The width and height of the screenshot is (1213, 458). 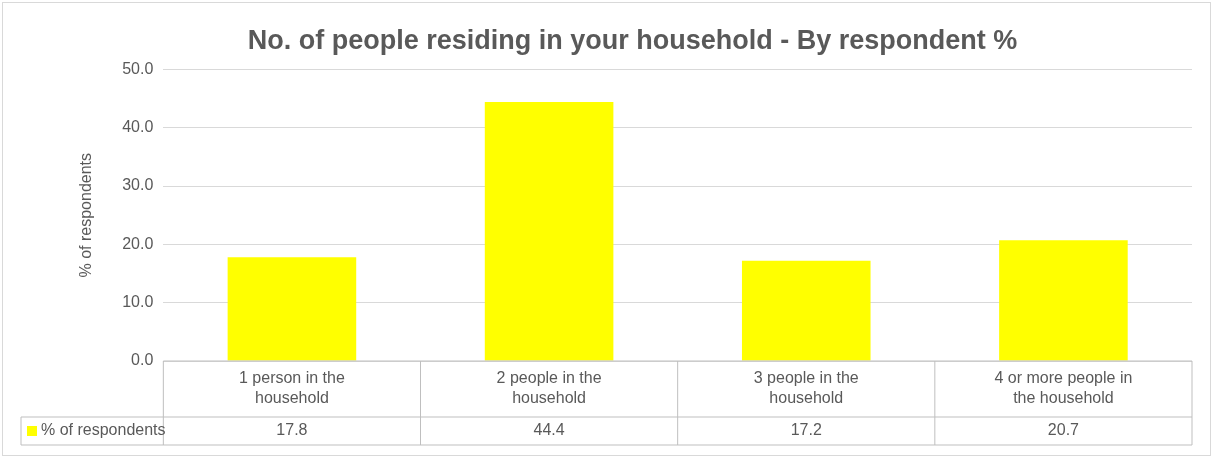 I want to click on legend-label: % of respondents, so click(x=103, y=430).